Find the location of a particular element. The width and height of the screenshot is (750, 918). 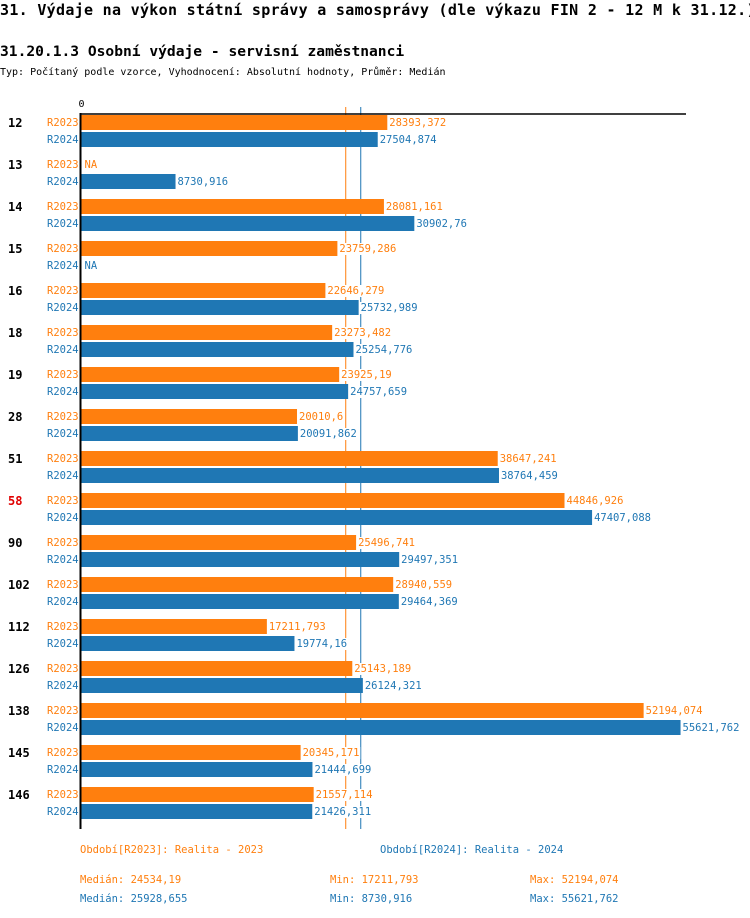

value-label: 47407,088 is located at coordinates (622, 518).